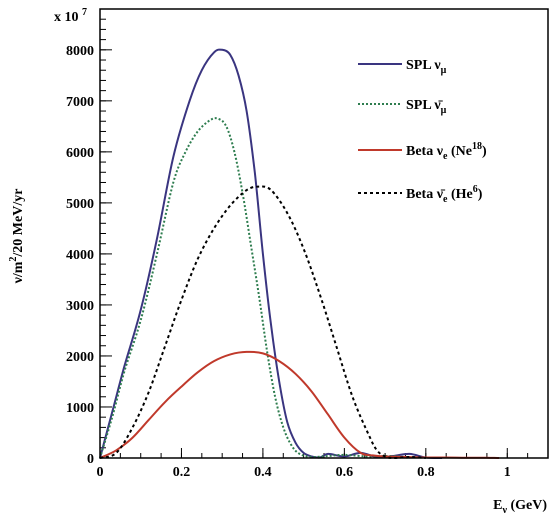 Image resolution: width=551 pixels, height=519 pixels. Describe the element at coordinates (18, 272) in the screenshot. I see `y-axis-label-main: ν/m` at that location.